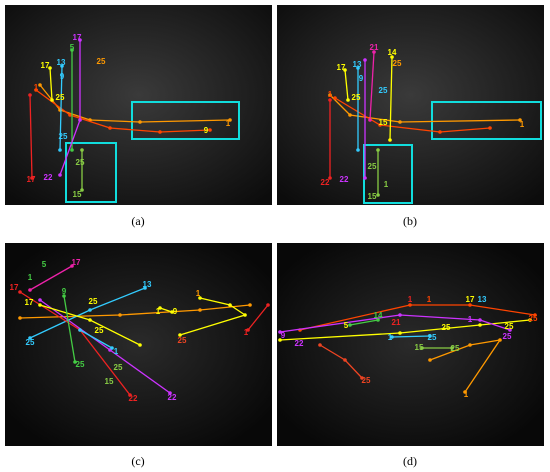 Image resolution: width=550 pixels, height=472 pixels. What do you see at coordinates (410, 461) in the screenshot?
I see `caption: (d)` at bounding box center [410, 461].